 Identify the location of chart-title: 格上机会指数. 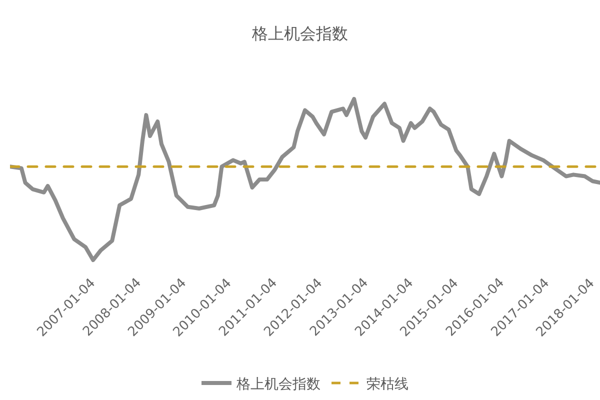
(299, 34).